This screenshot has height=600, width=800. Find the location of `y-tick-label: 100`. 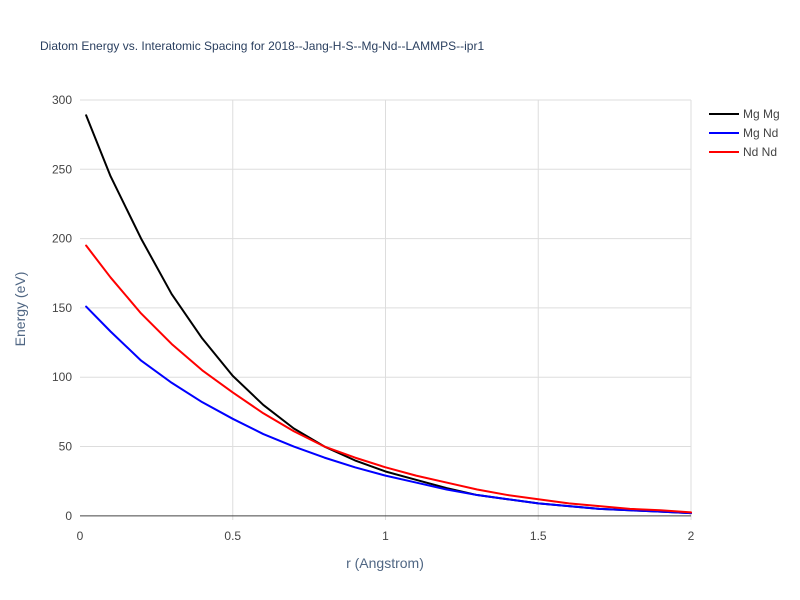

y-tick-label: 100 is located at coordinates (62, 377).